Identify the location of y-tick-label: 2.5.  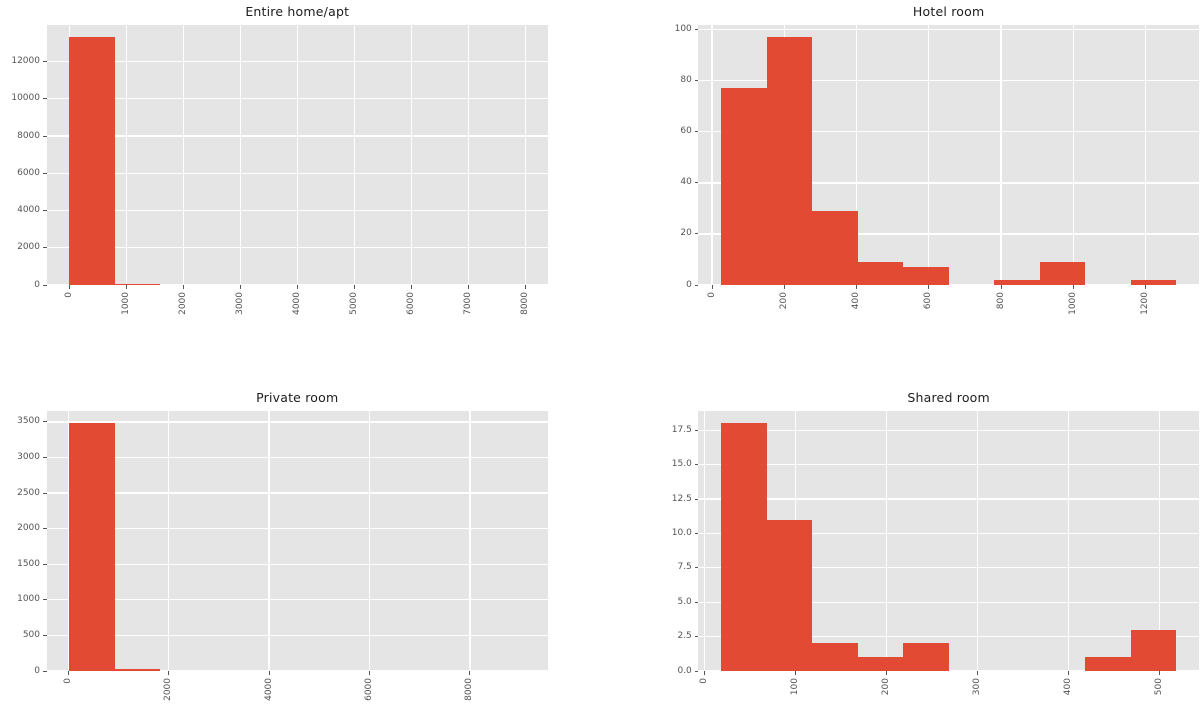
(684, 636).